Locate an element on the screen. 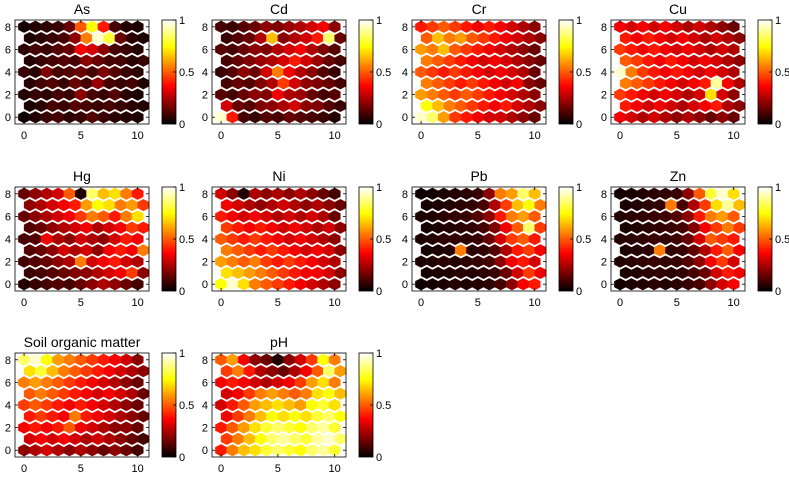  colorbar is located at coordinates (169, 72).